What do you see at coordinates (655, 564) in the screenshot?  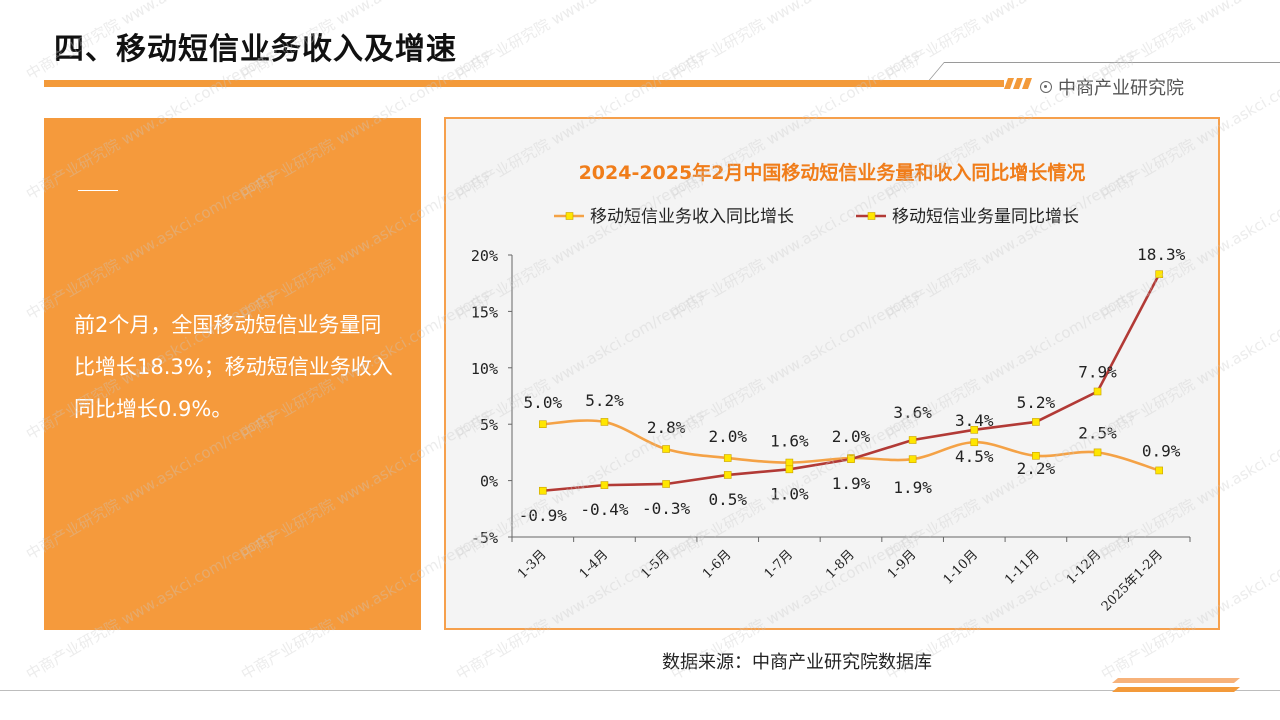 I see `x-tick-label: 1-5月` at bounding box center [655, 564].